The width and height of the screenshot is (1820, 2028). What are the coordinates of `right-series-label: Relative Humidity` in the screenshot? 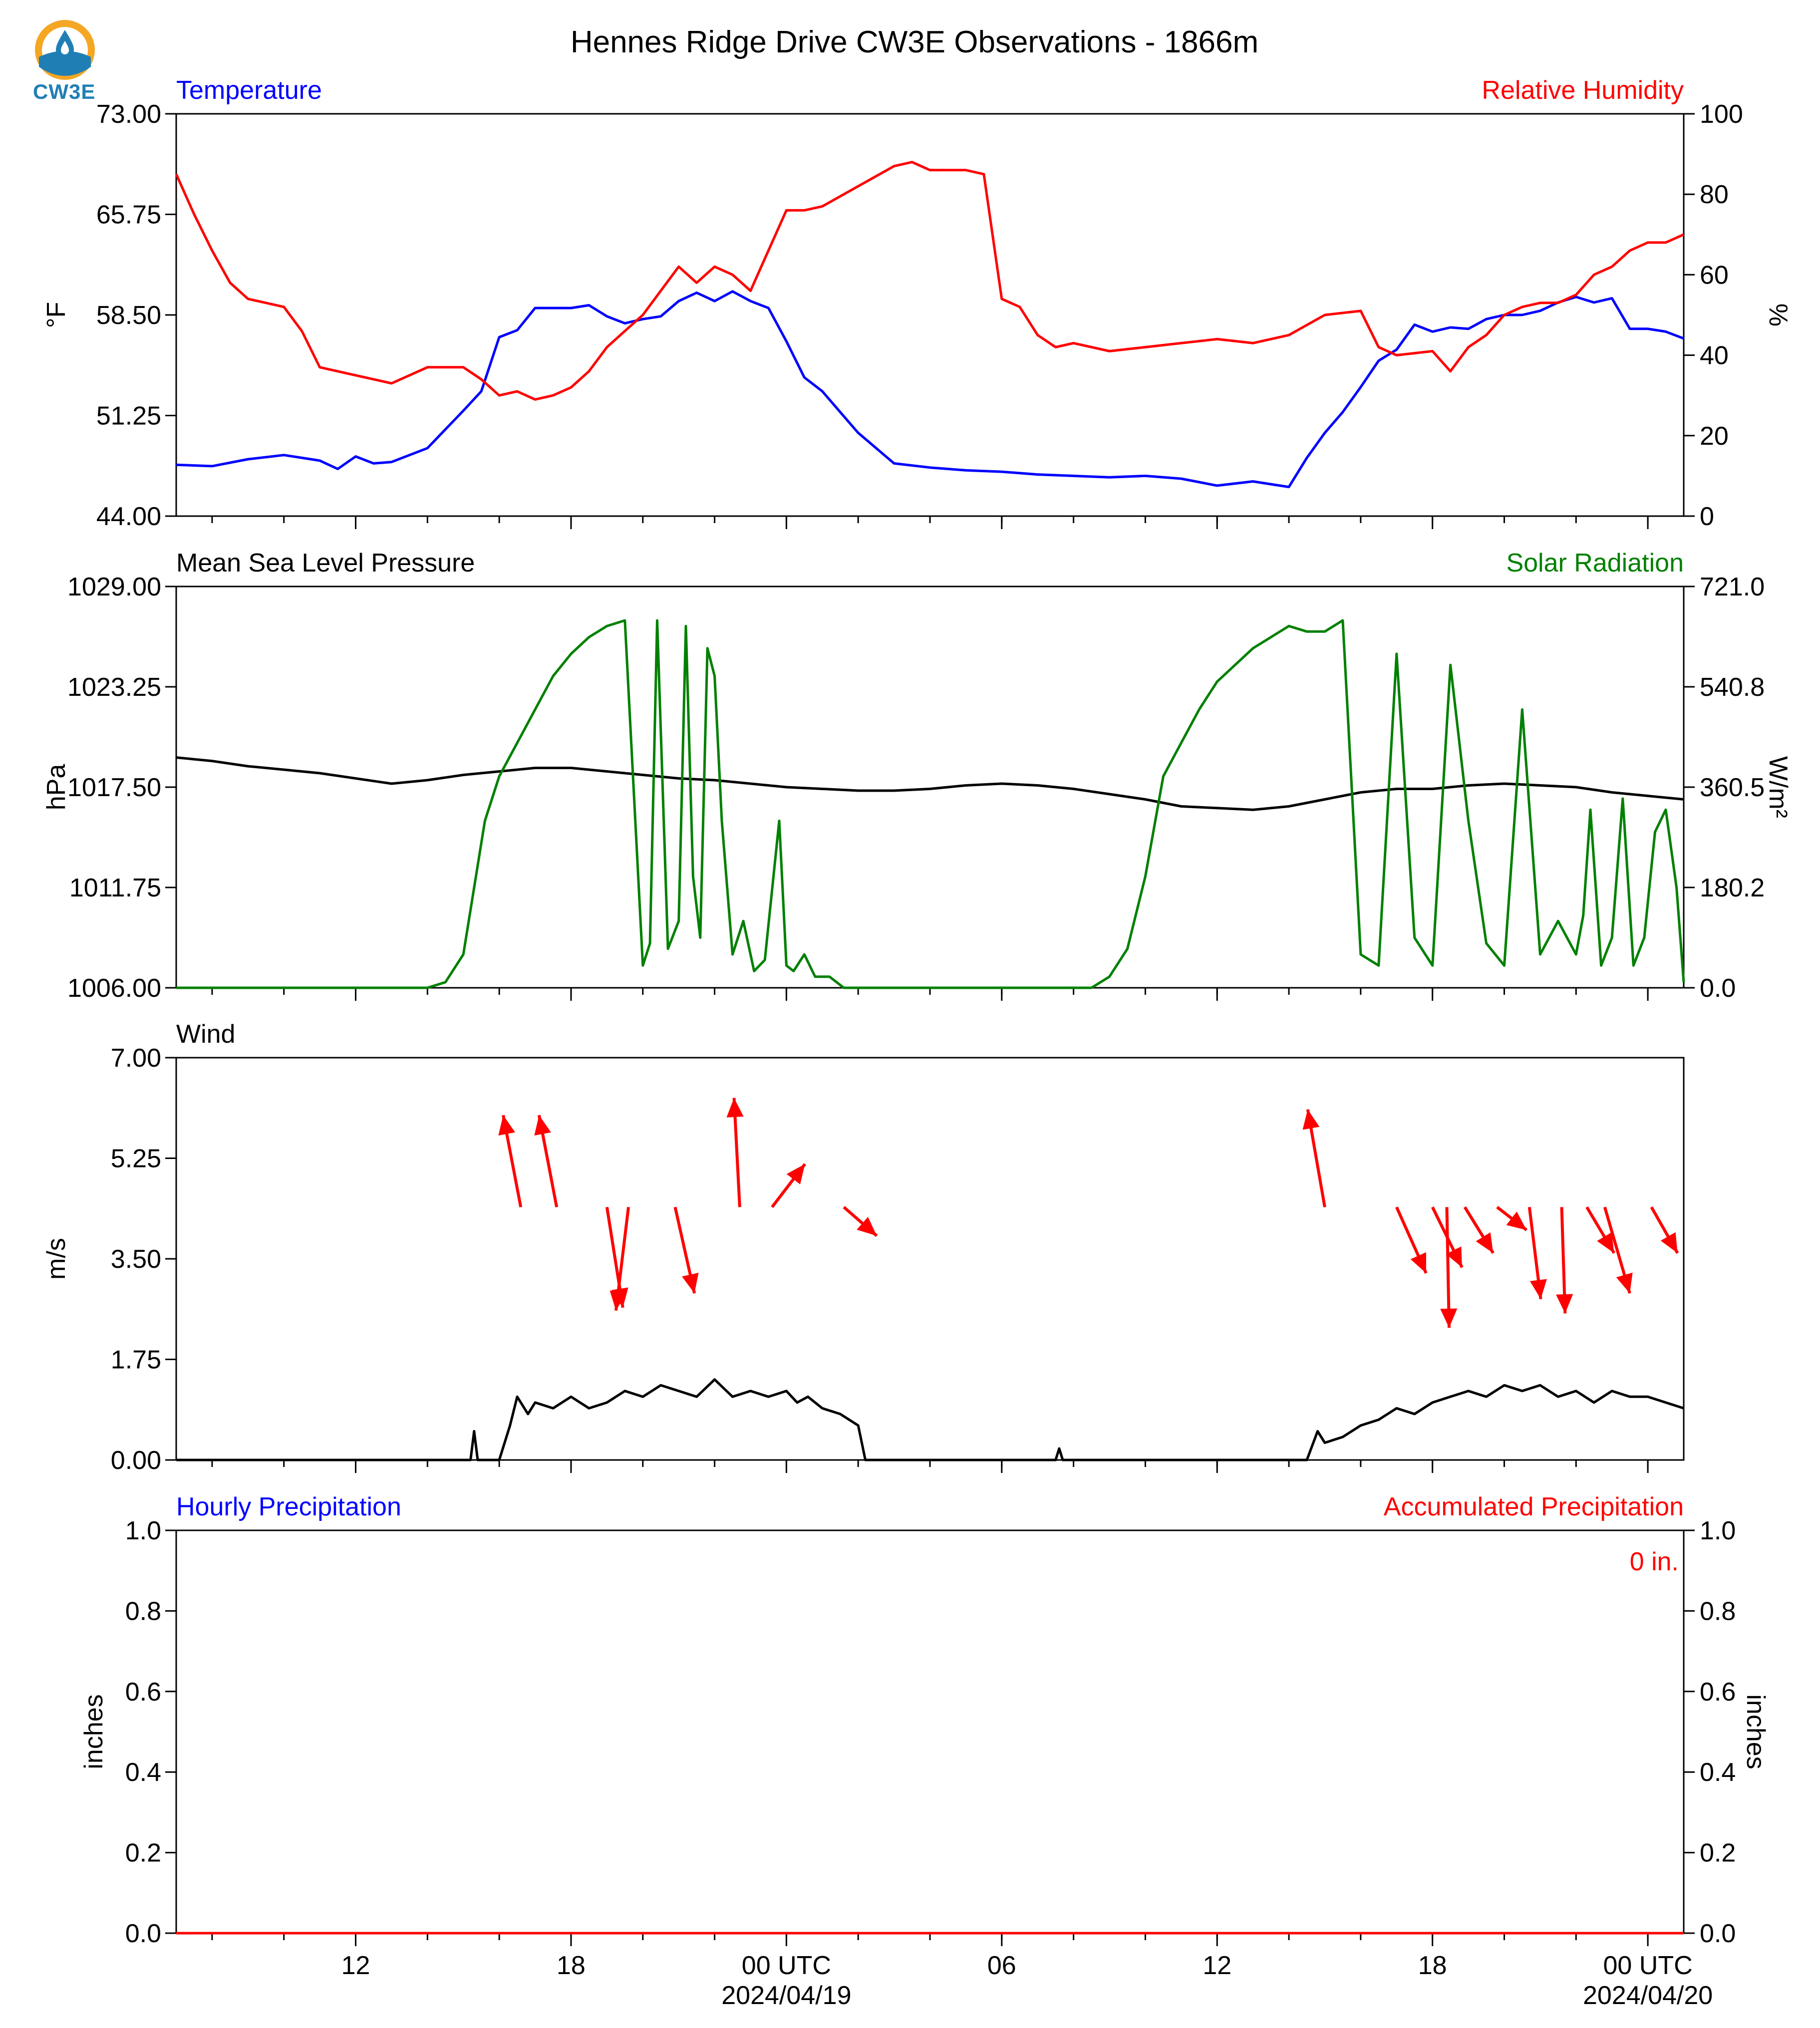 It's located at (1583, 90).